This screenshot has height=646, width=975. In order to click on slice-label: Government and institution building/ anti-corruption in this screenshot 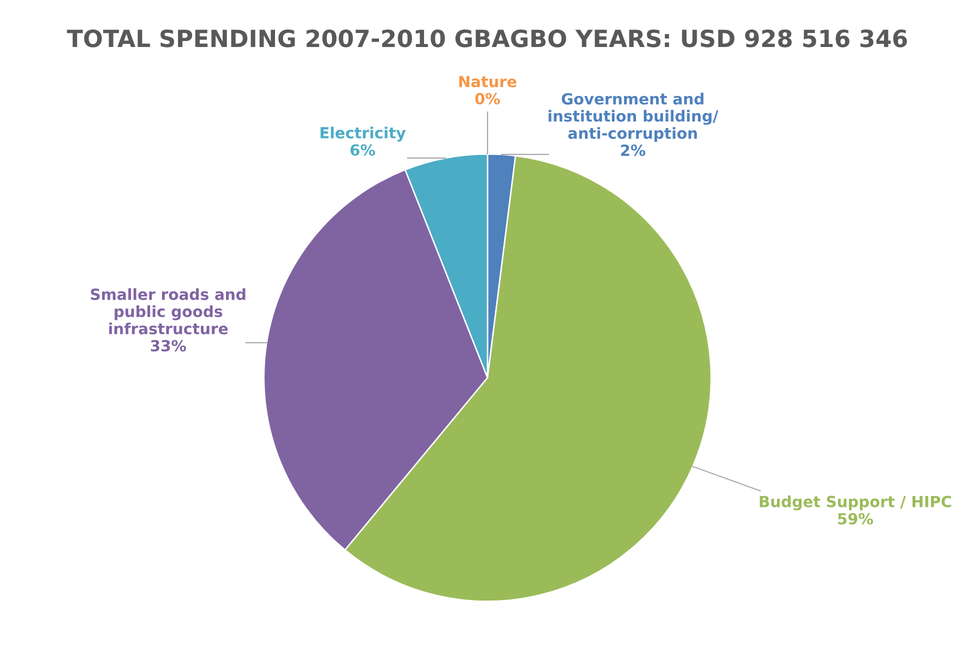, I will do `click(633, 117)`.